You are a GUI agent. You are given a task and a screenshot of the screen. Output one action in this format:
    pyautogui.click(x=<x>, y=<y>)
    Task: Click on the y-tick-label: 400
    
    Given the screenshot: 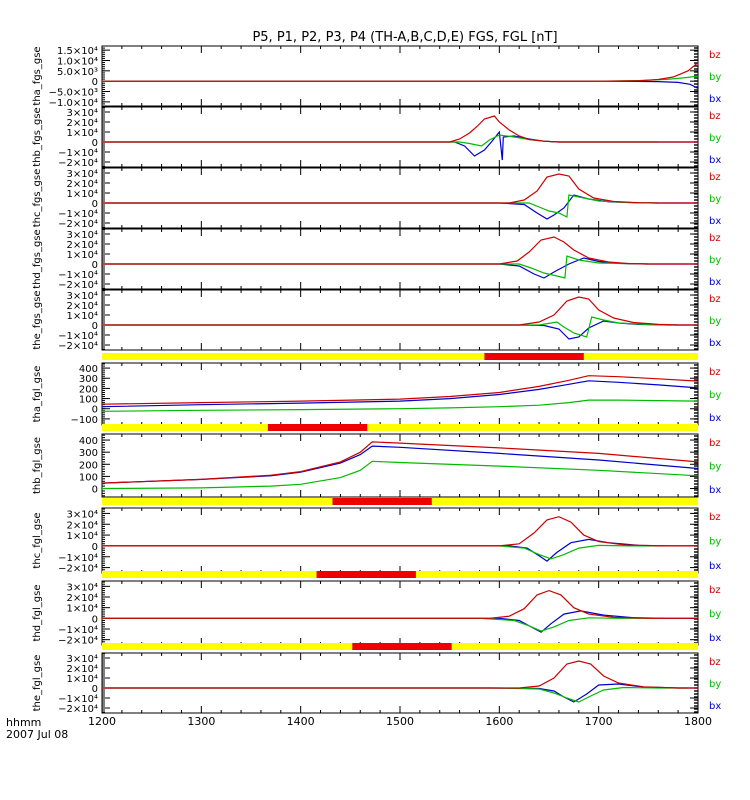 What is the action you would take?
    pyautogui.click(x=88, y=441)
    